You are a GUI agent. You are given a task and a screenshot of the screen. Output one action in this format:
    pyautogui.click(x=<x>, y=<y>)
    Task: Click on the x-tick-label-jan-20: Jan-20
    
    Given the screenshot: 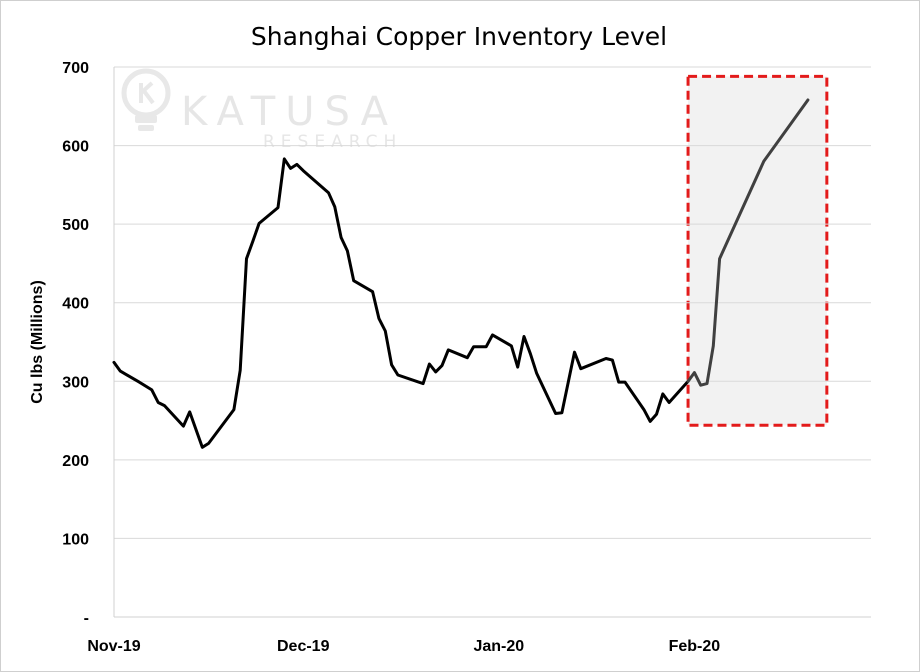 What is the action you would take?
    pyautogui.click(x=498, y=646)
    